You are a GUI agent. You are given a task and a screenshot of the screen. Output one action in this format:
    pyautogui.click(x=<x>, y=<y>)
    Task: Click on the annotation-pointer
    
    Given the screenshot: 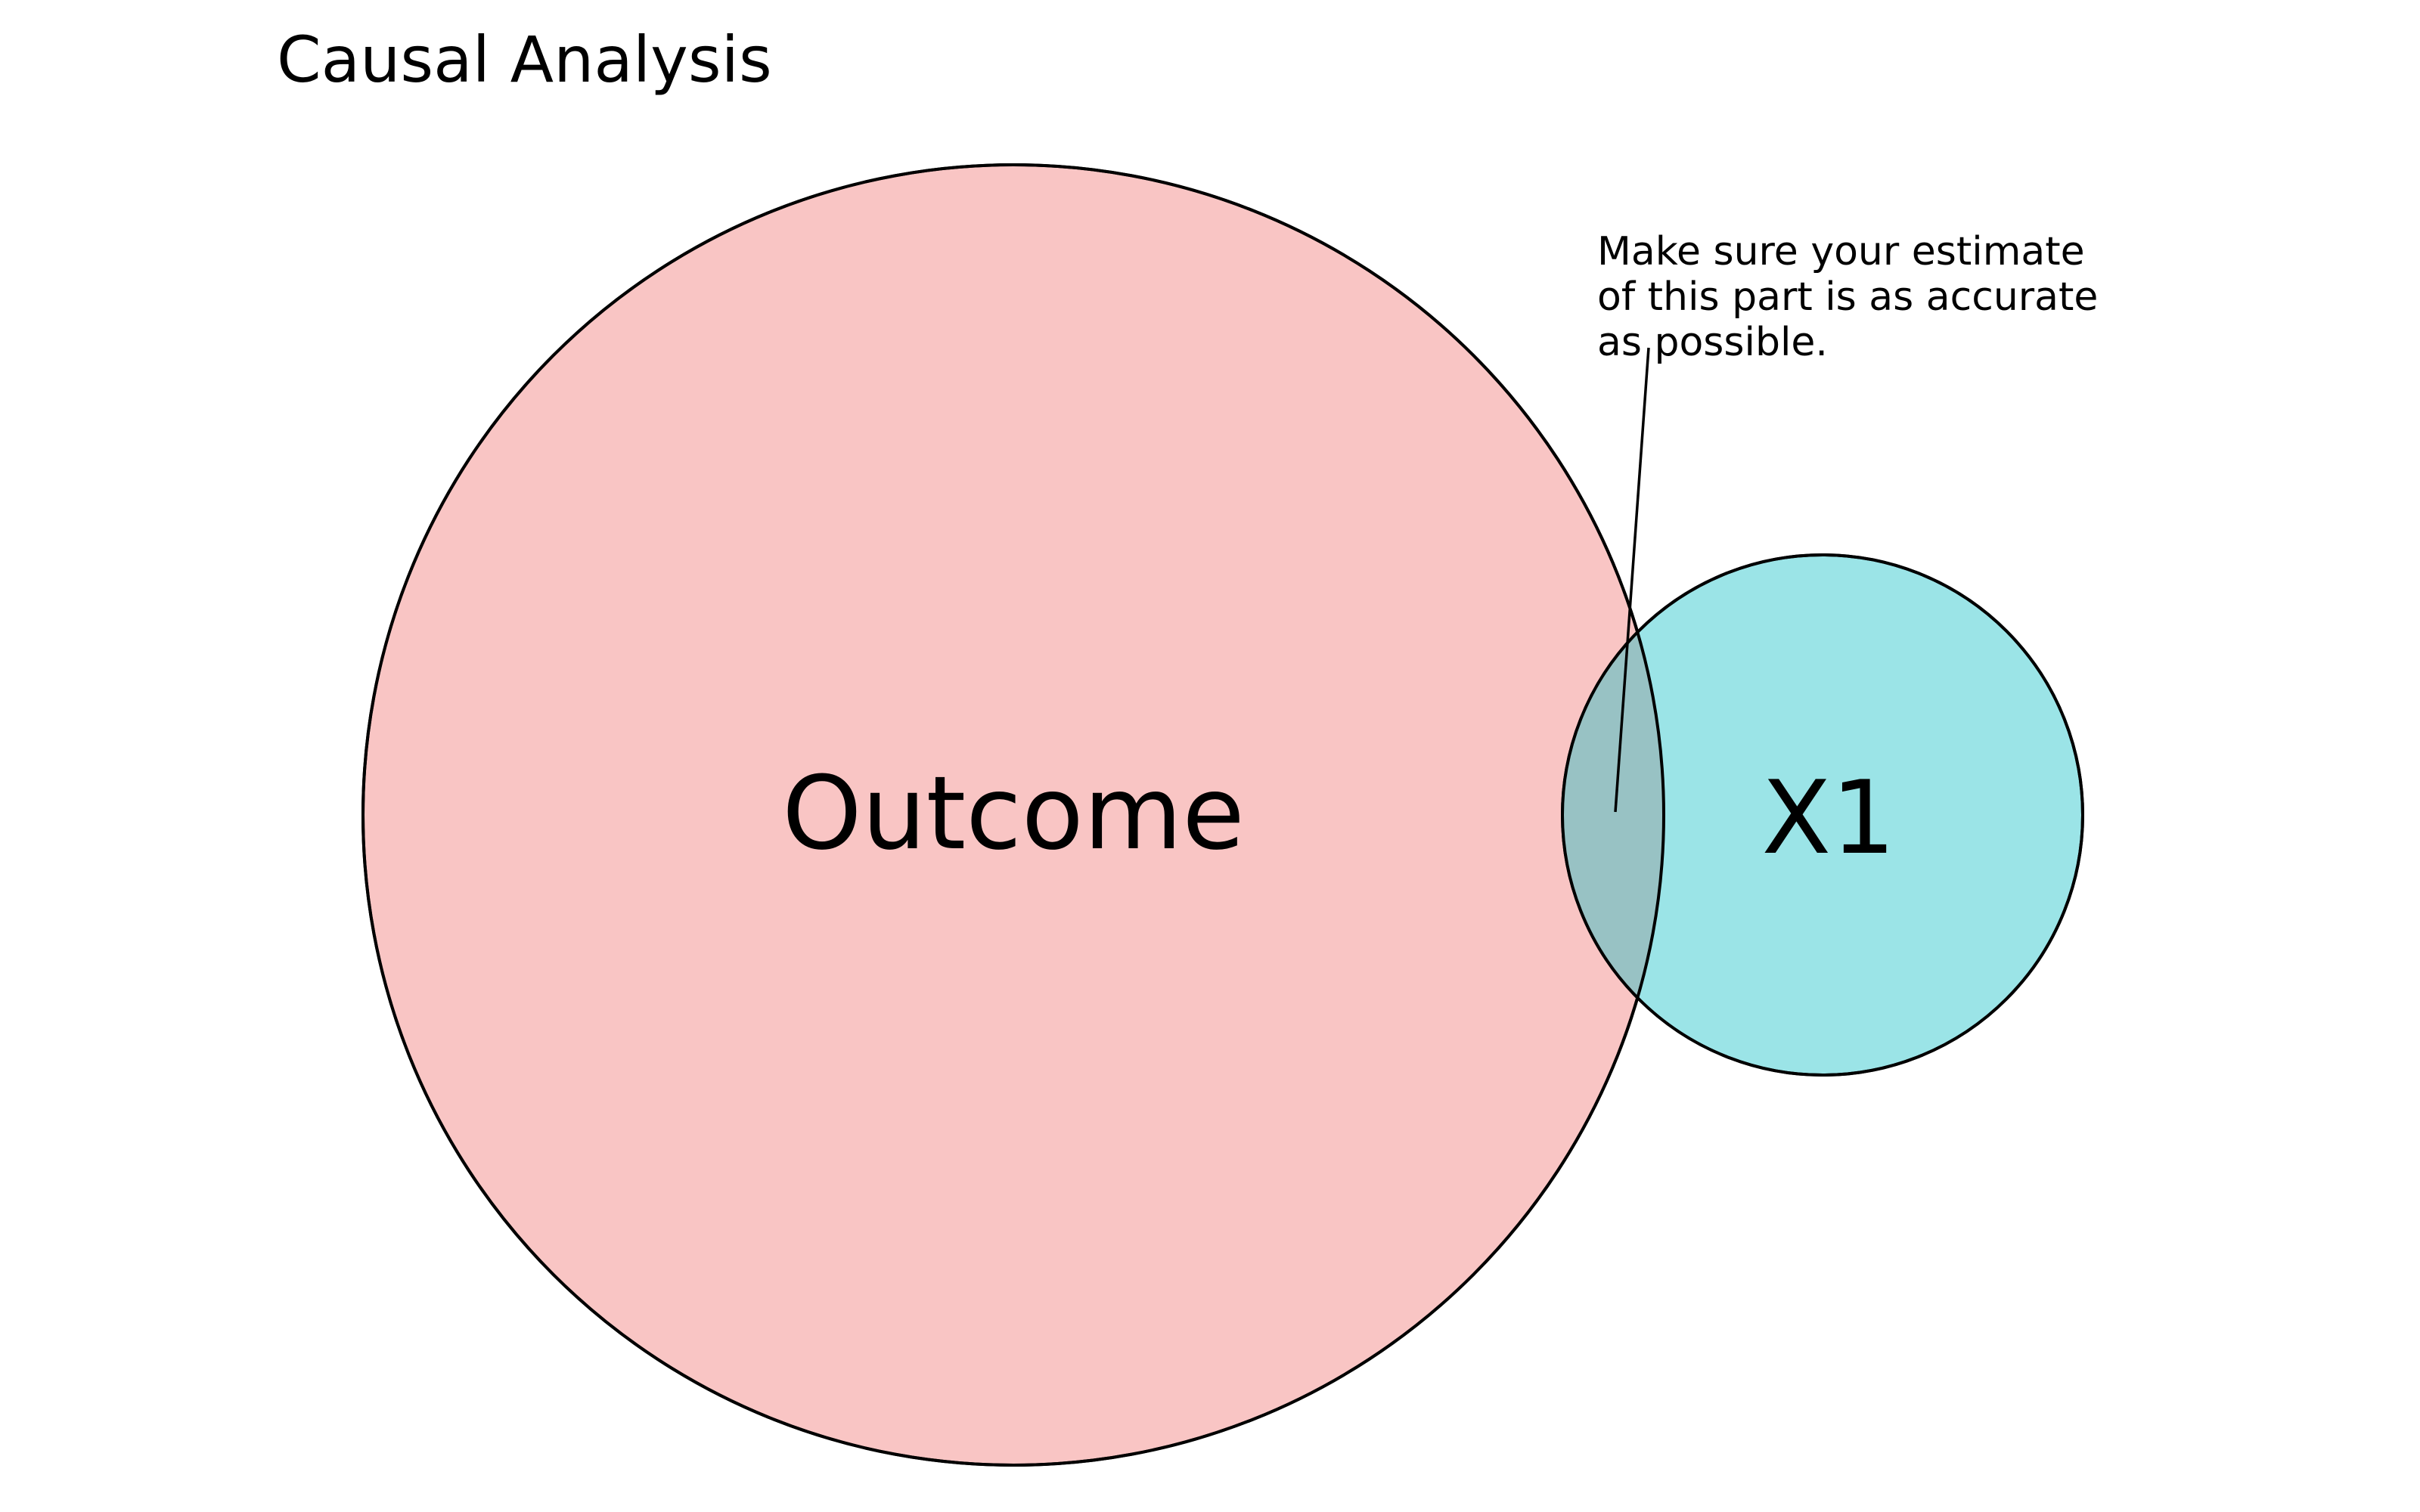 What is the action you would take?
    pyautogui.click(x=1632, y=580)
    